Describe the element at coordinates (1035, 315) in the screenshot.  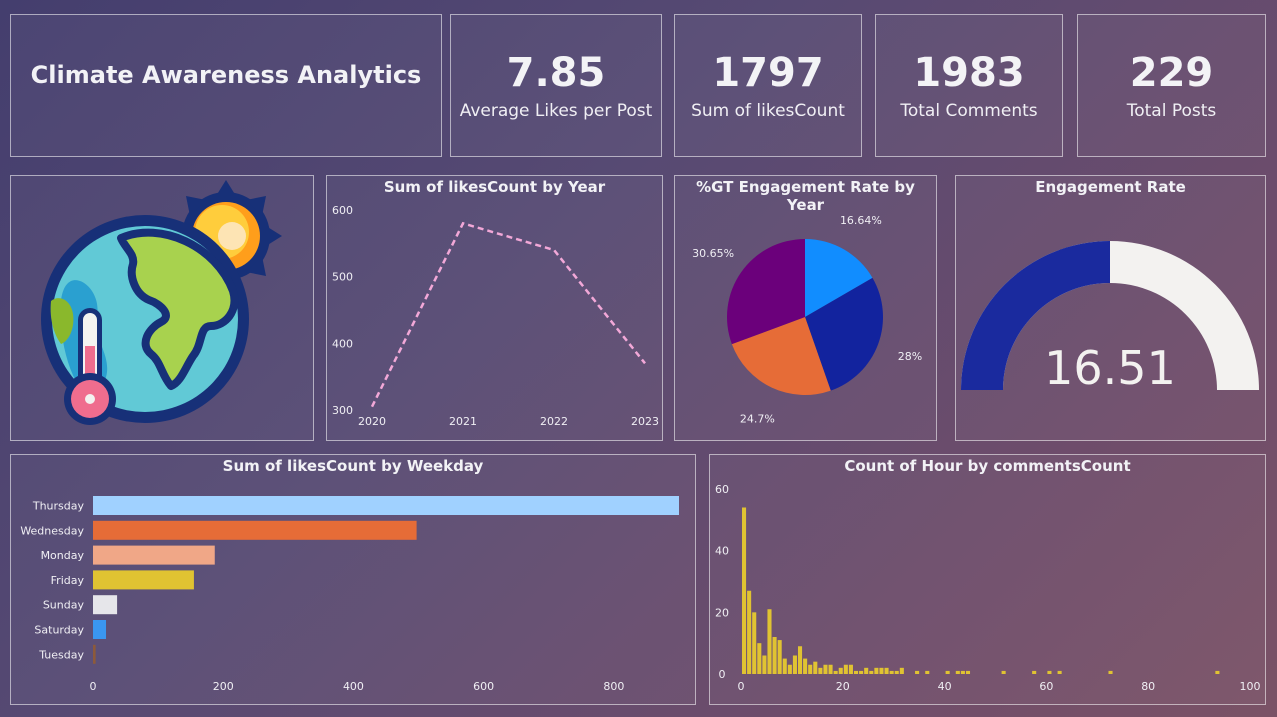
I see `gauge-fill` at that location.